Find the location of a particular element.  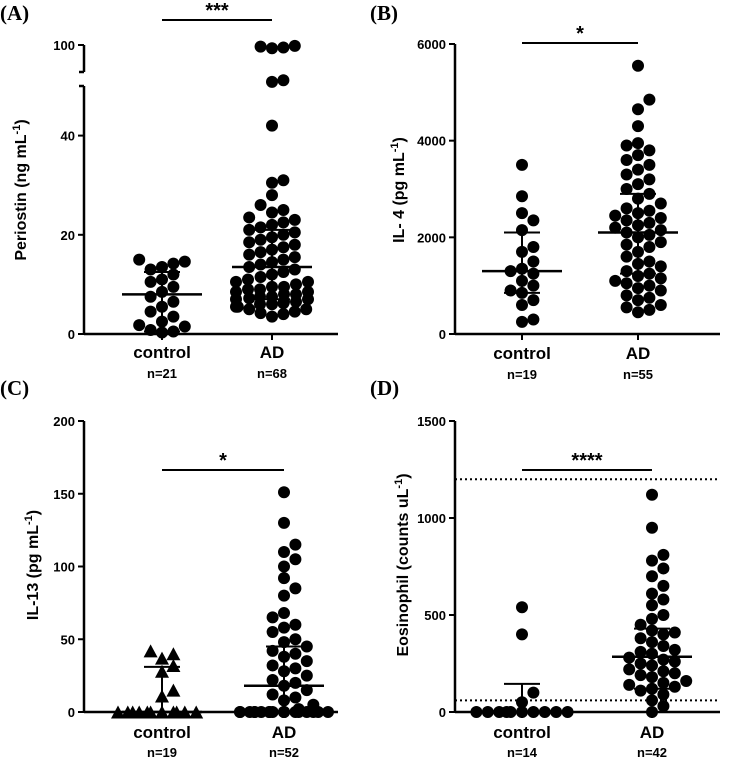

y-tick-label: 4000 is located at coordinates (431, 141).